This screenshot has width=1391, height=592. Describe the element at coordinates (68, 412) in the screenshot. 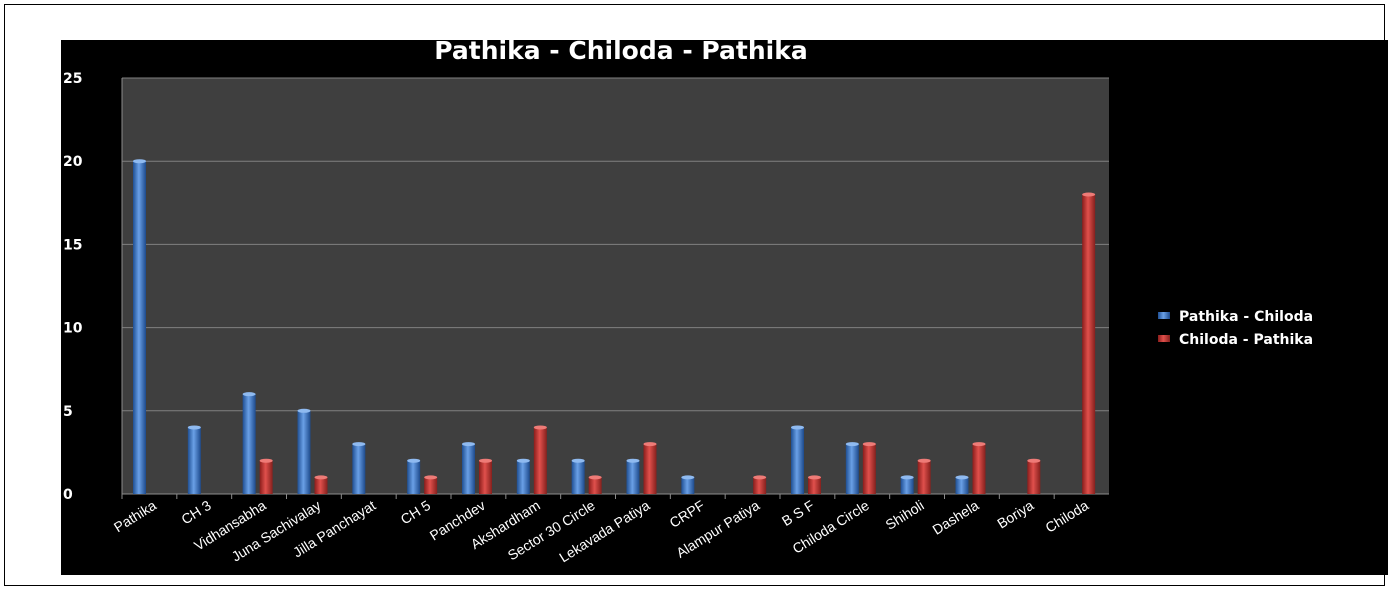

I see `y-tick-label: 5` at that location.